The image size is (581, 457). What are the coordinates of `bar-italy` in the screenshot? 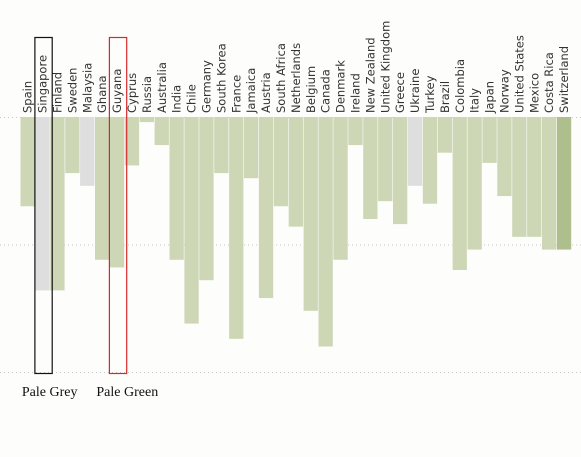 It's located at (474, 183).